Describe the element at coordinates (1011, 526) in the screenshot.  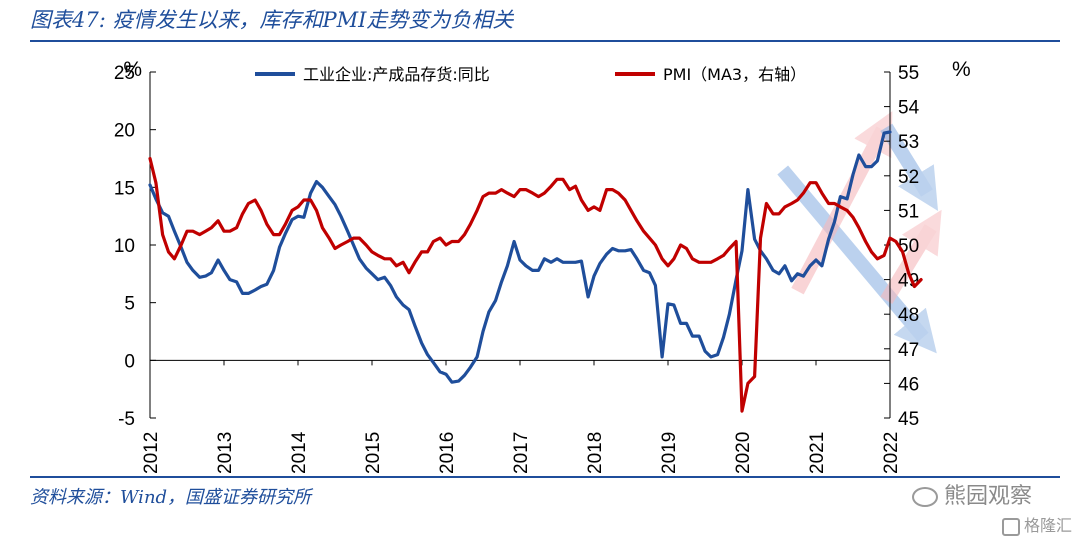
I see `gelonghui-icon` at that location.